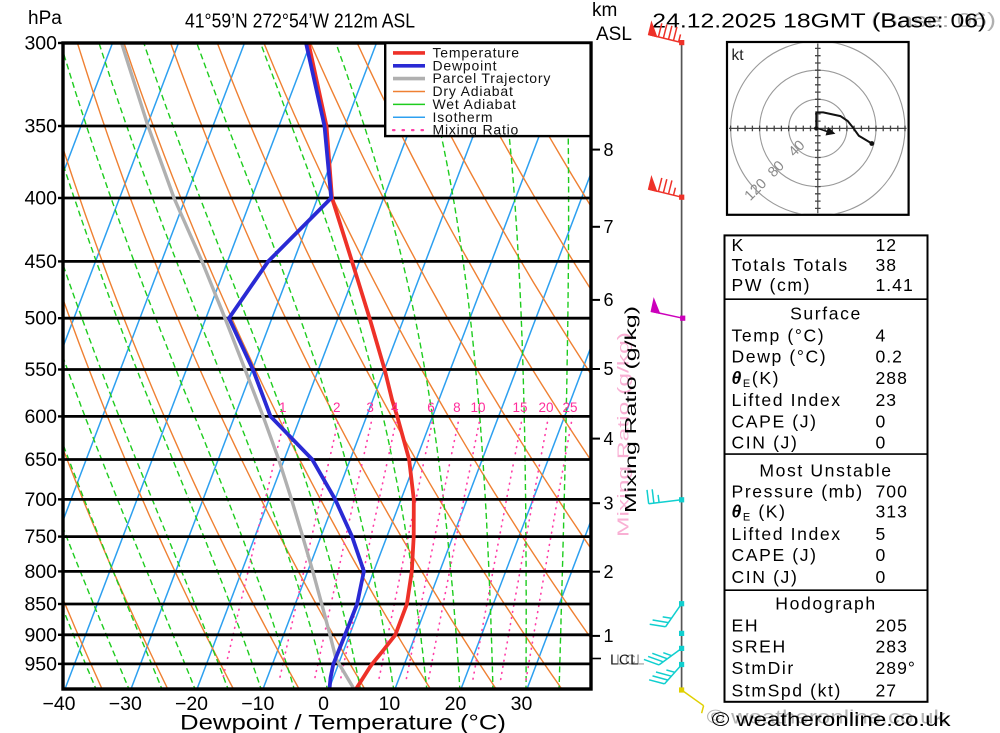 This screenshot has width=1000, height=733. What do you see at coordinates (465, 65) in the screenshot?
I see `svg-text: Dewpoint` at bounding box center [465, 65].